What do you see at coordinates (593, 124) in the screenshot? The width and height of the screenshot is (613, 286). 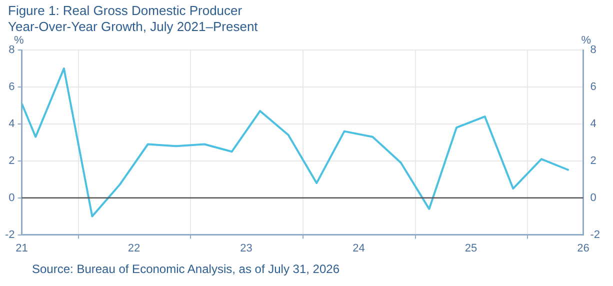 I see `y2-tick-label: 4` at bounding box center [593, 124].